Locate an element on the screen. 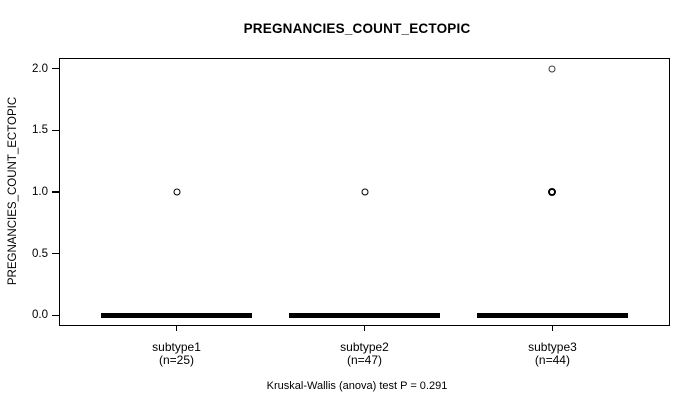 Image resolution: width=700 pixels, height=400 pixels. y-axis-tick-label: 0.0 is located at coordinates (40, 315).